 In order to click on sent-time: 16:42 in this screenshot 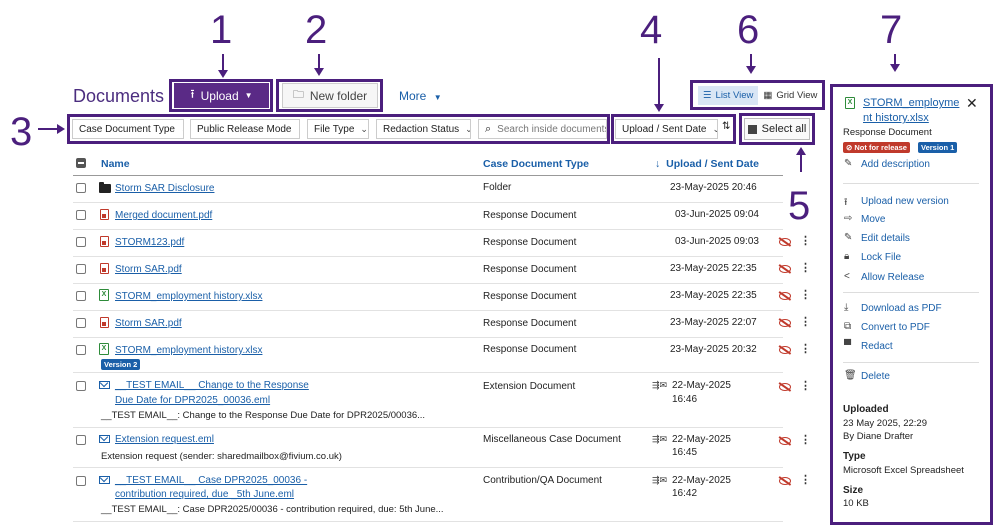, I will do `click(685, 493)`.